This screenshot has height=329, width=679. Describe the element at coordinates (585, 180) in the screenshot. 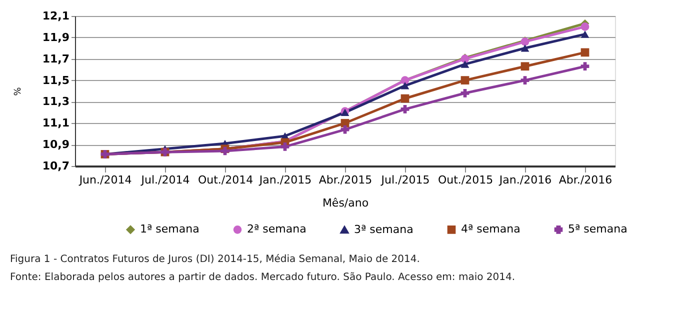

I see `x-tick-label: Abr./2016` at that location.